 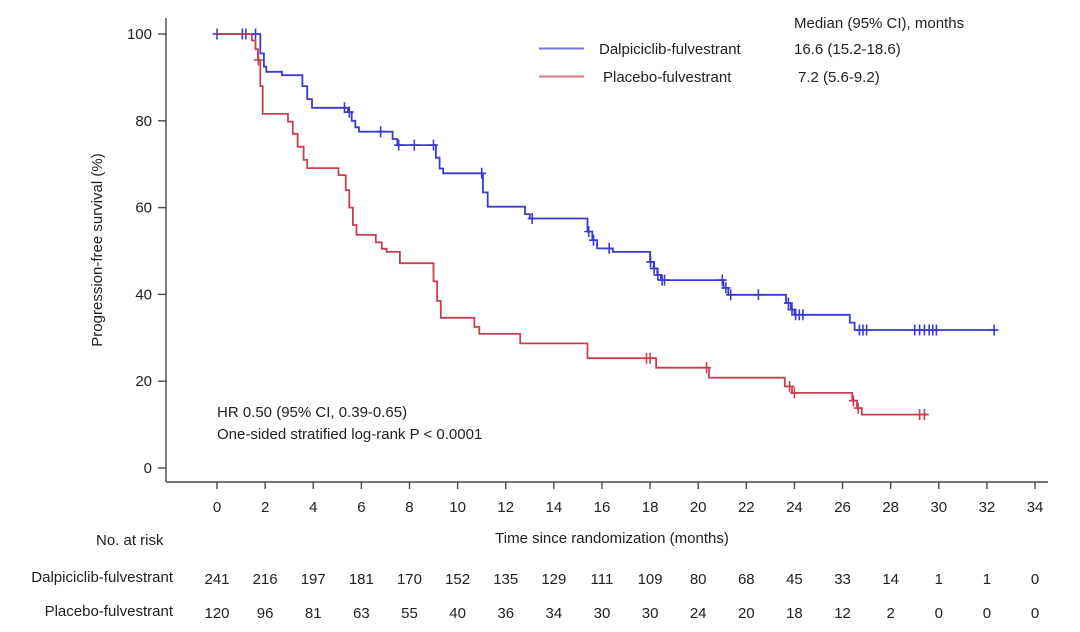 What do you see at coordinates (602, 507) in the screenshot?
I see `x-tick-label: 16` at bounding box center [602, 507].